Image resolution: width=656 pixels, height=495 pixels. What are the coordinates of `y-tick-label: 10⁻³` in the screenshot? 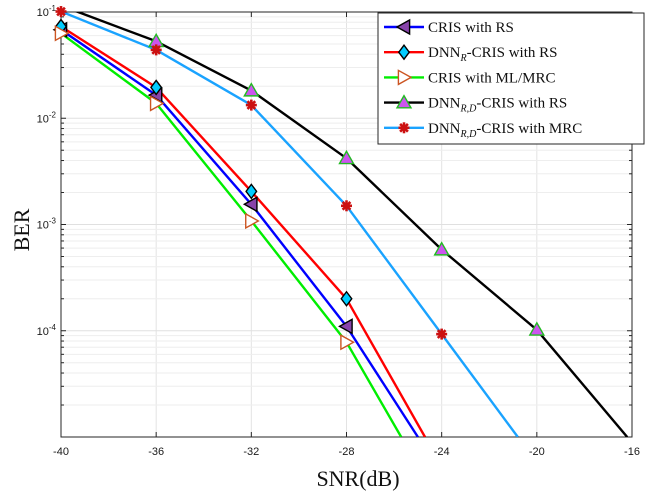 It's located at (47, 224).